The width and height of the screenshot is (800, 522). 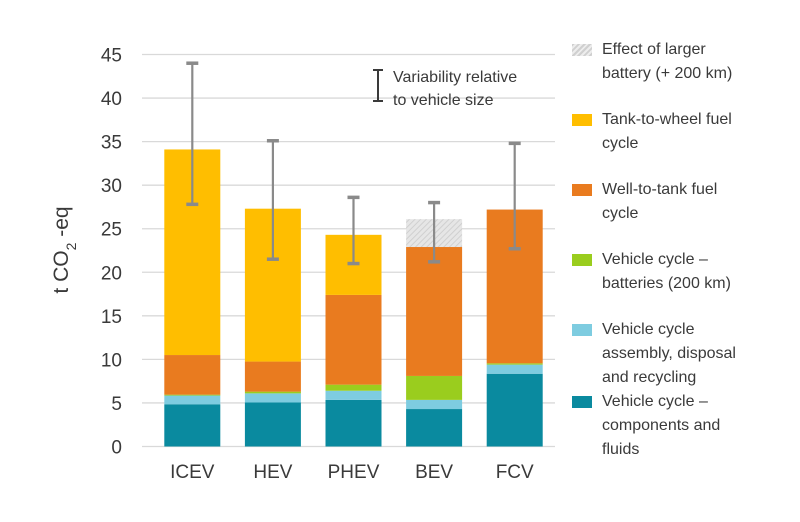 I want to click on x-tick-label: PHEV, so click(x=354, y=472).